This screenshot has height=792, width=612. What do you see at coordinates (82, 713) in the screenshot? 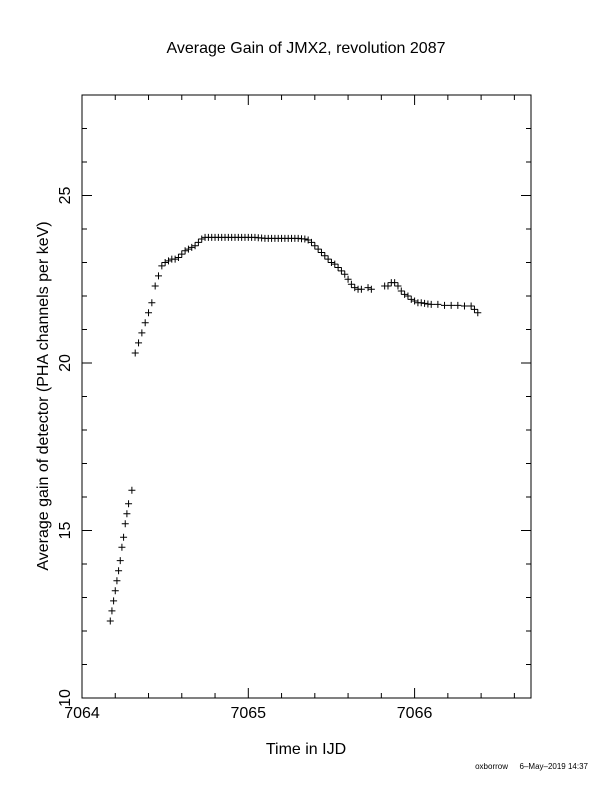
I see `x-tick-label: 7064` at bounding box center [82, 713].